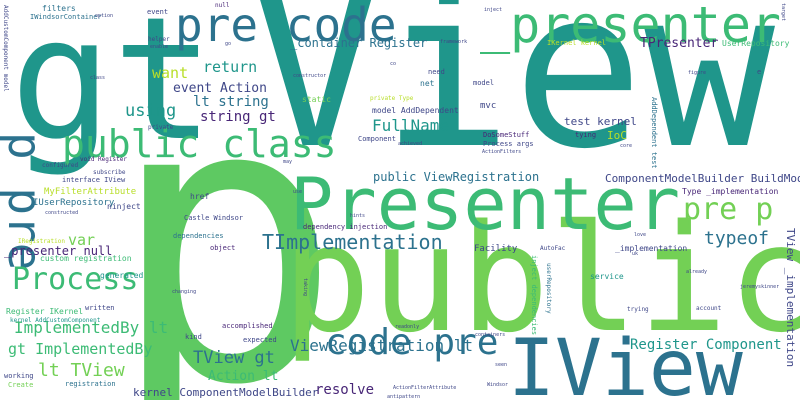  What do you see at coordinates (159, 47) in the screenshot?
I see `word-enable: enable` at bounding box center [159, 47].